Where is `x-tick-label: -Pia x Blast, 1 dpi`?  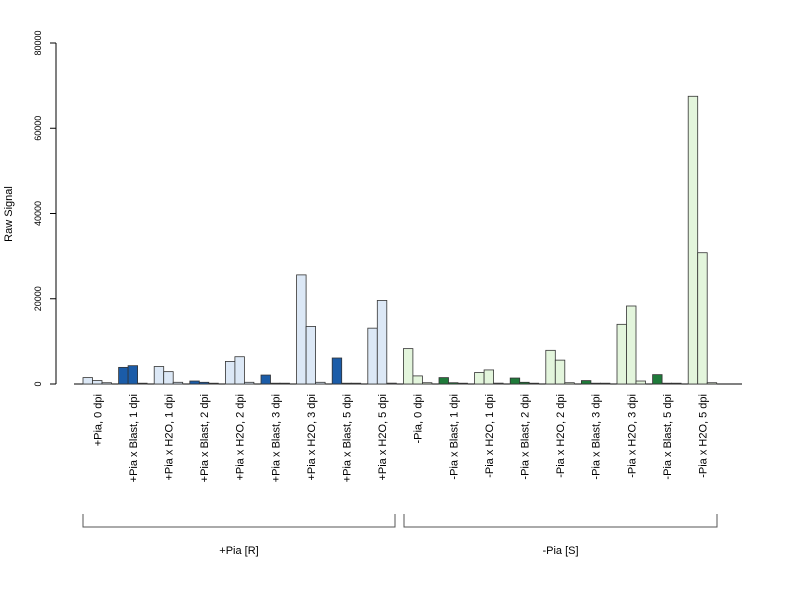
x-tick-label: -Pia x Blast, 1 dpi is located at coordinates (454, 437).